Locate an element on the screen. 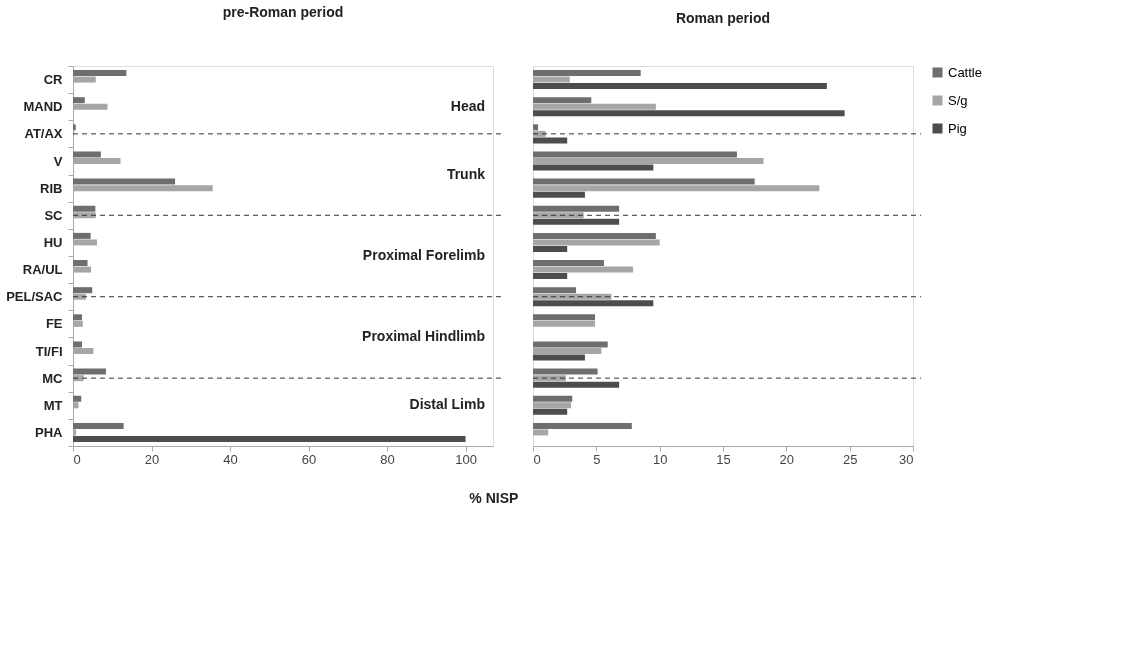 The height and width of the screenshot is (650, 1135). y-tick-label: PHA is located at coordinates (49, 432).